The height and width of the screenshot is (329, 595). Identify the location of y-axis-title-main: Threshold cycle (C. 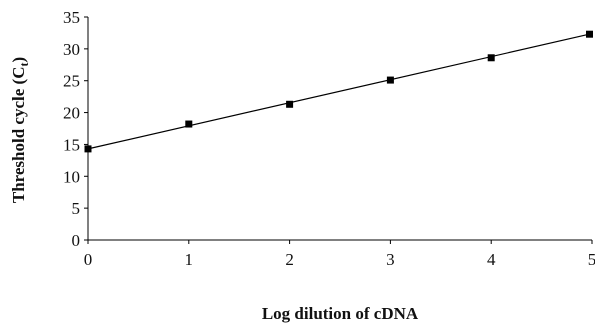
(18, 135).